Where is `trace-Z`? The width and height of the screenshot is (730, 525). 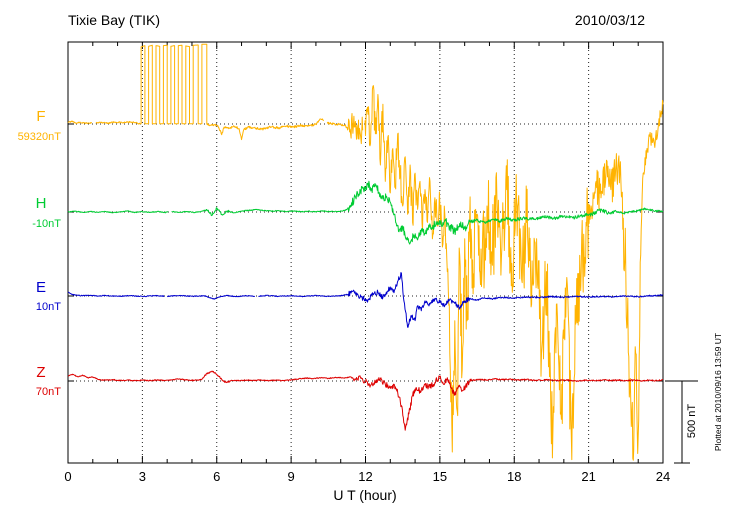
trace-Z is located at coordinates (365, 400).